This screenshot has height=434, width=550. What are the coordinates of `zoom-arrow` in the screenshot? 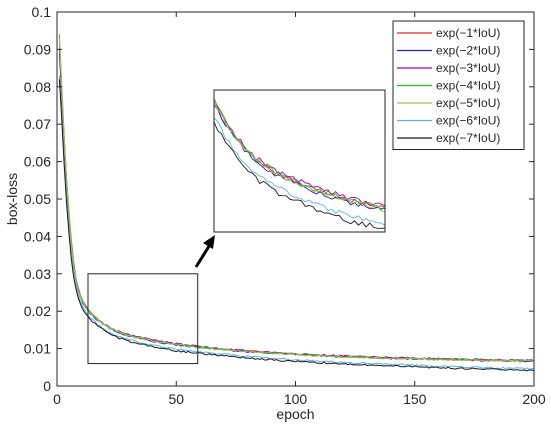 It's located at (204, 251).